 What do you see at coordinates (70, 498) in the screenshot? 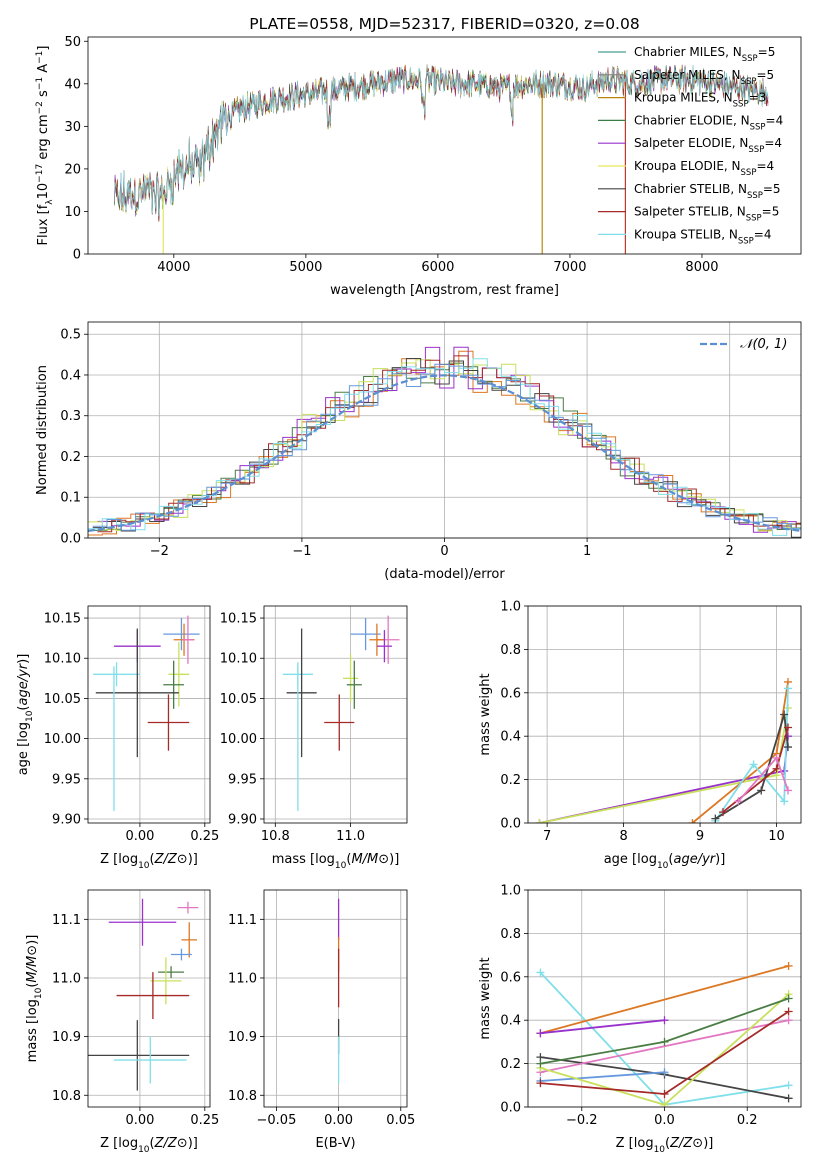
I see `y-tick-label: 0.1` at bounding box center [70, 498].